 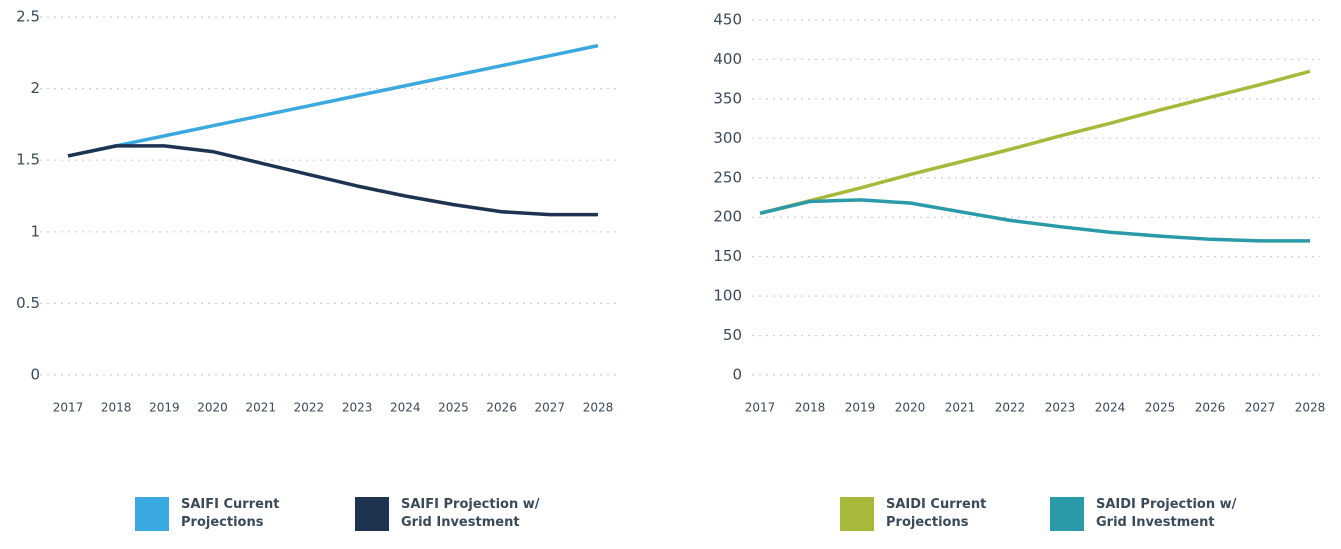 What do you see at coordinates (727, 59) in the screenshot?
I see `y-tick-label: 400` at bounding box center [727, 59].